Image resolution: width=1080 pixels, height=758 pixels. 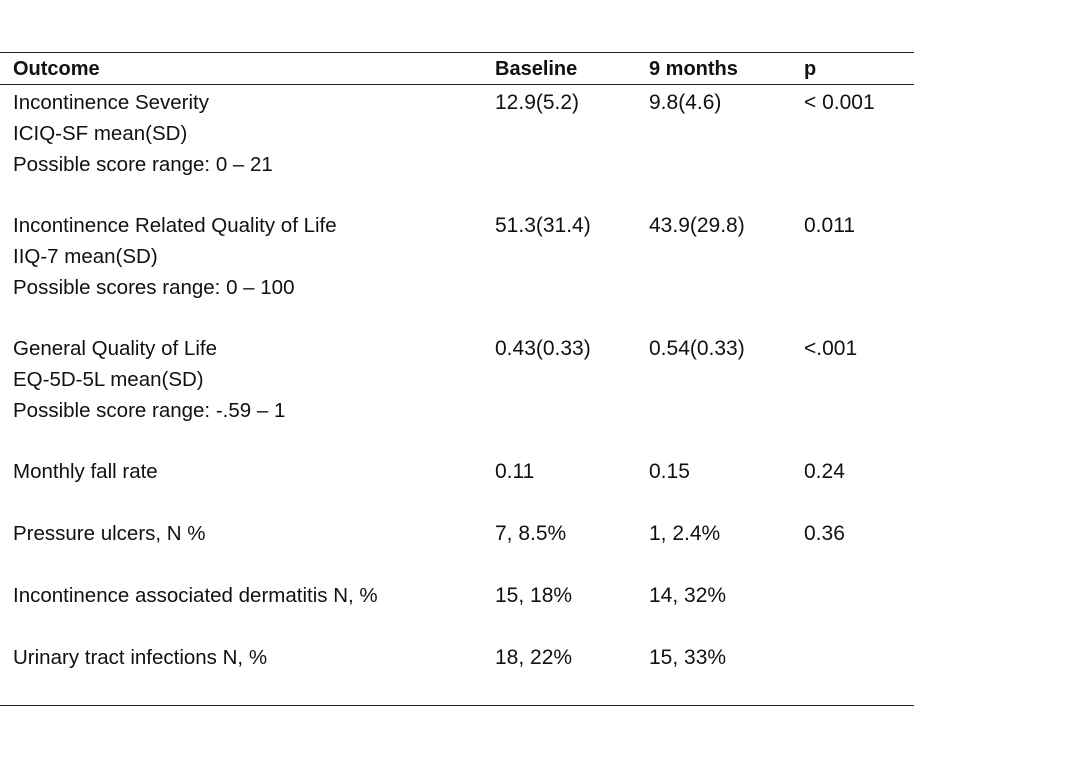 I want to click on table-top-rule, so click(x=457, y=52).